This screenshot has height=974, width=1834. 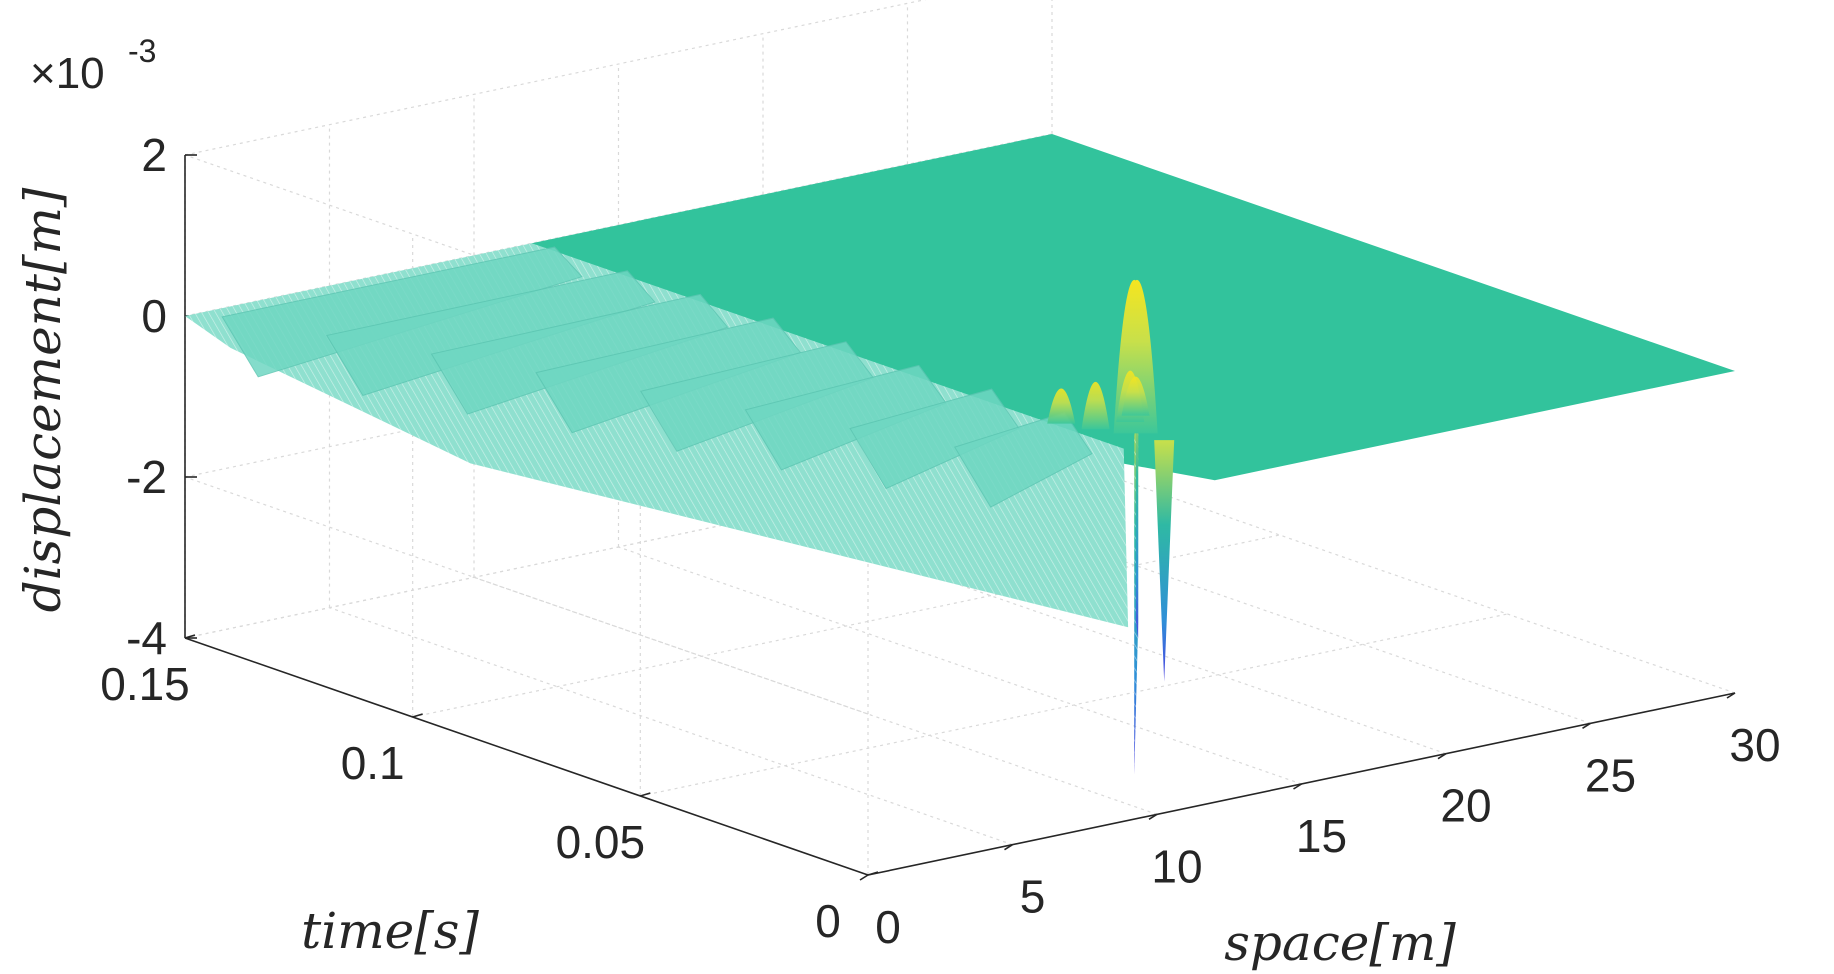 I want to click on y-tick-label: 0.15, so click(x=145, y=684).